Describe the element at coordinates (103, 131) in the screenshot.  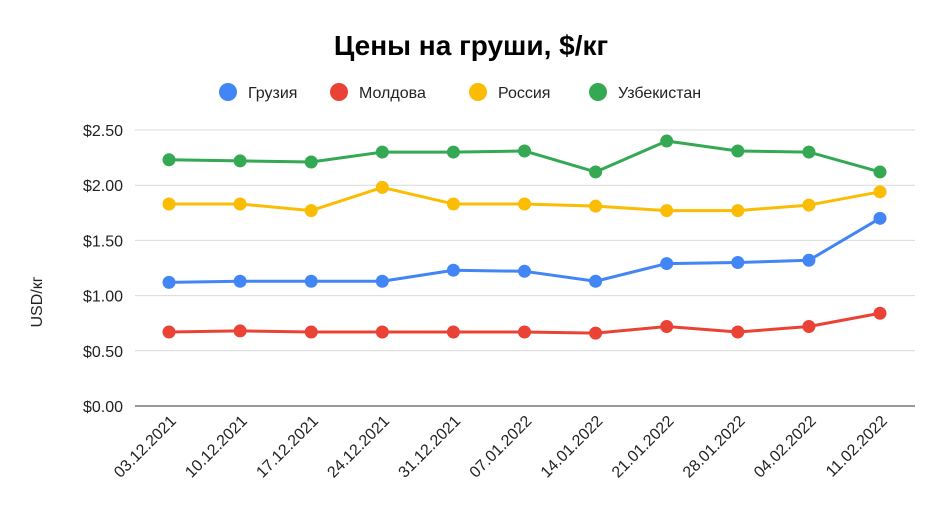
I see `y-tick-label: $2.50` at that location.